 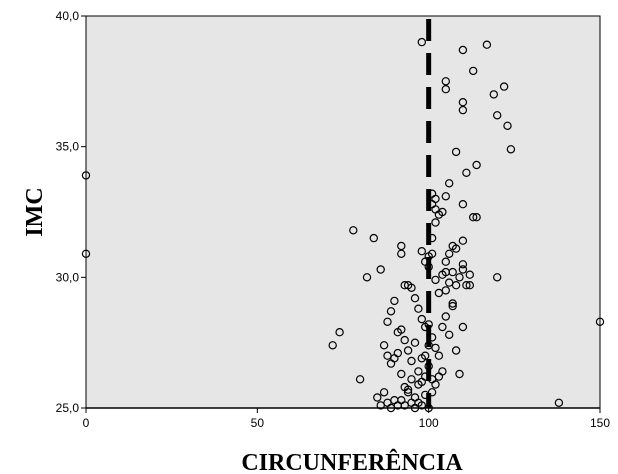 What do you see at coordinates (429, 423) in the screenshot?
I see `x-tick-label: 100` at bounding box center [429, 423].